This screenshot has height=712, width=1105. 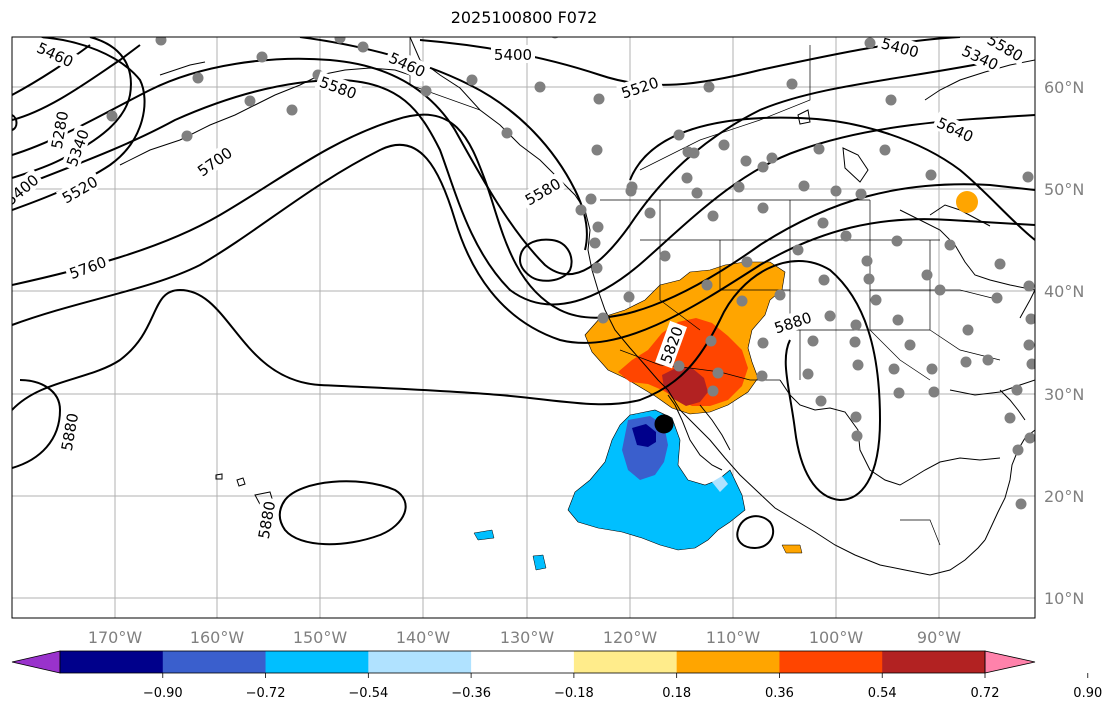 I want to click on latitude-label: 30°N, so click(x=1064, y=394).